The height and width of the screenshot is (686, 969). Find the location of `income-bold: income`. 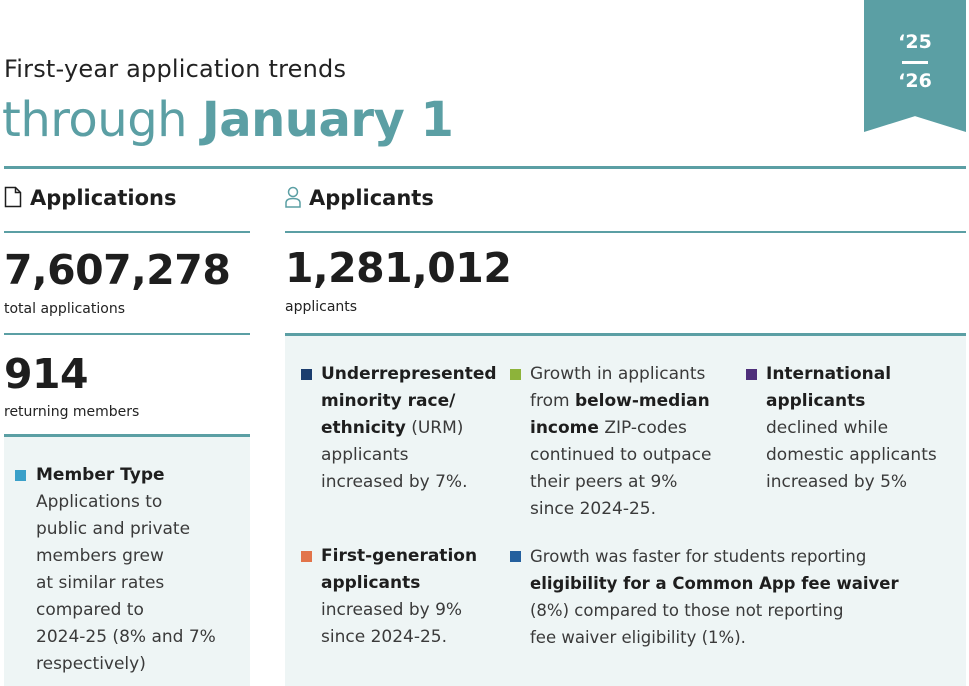

income-bold: income is located at coordinates (564, 428).